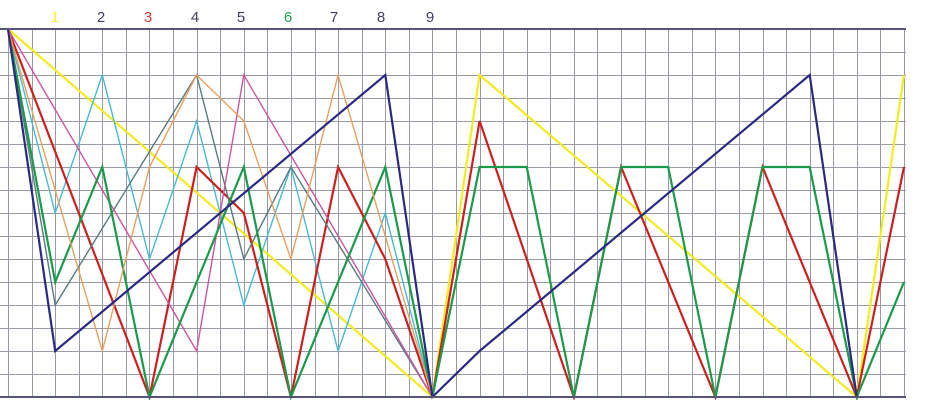 Image resolution: width=927 pixels, height=400 pixels. I want to click on column-label-4: 4, so click(195, 17).